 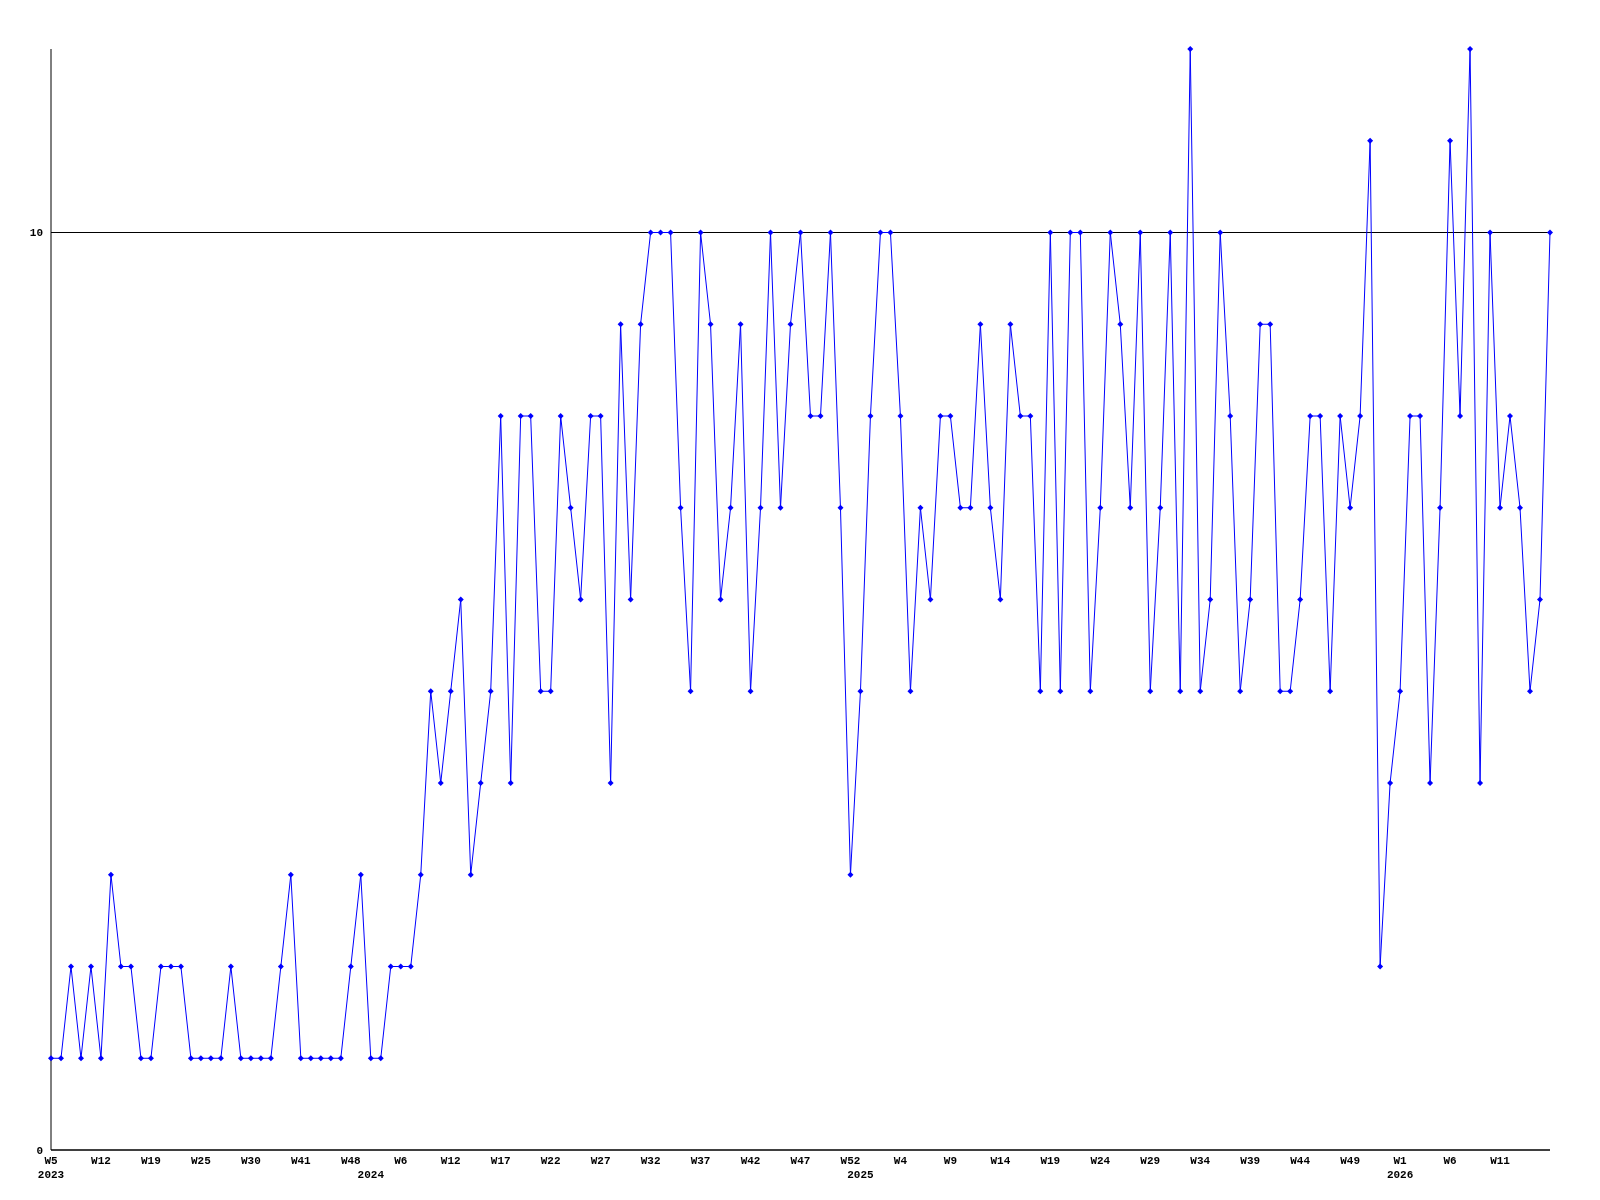 What do you see at coordinates (1200, 1161) in the screenshot?
I see `x-tick-label: W34` at bounding box center [1200, 1161].